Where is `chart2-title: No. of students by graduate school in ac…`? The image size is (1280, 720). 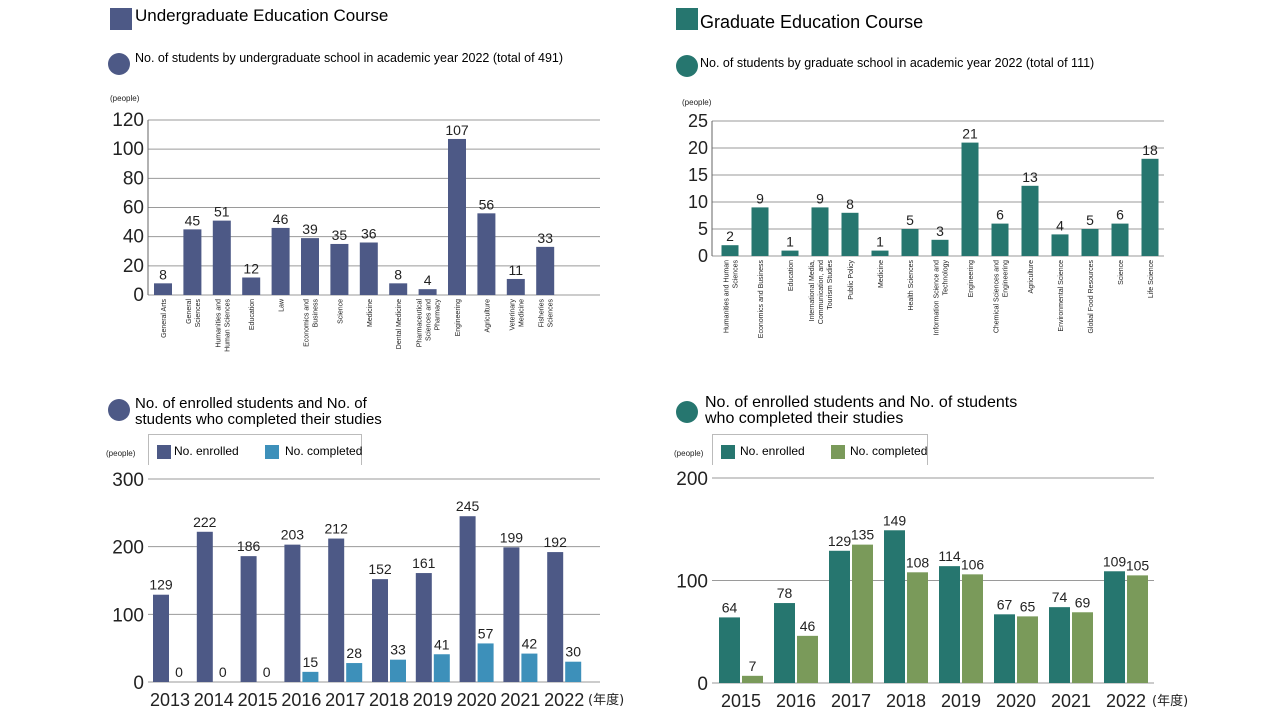 chart2-title: No. of students by graduate school in ac… is located at coordinates (897, 63).